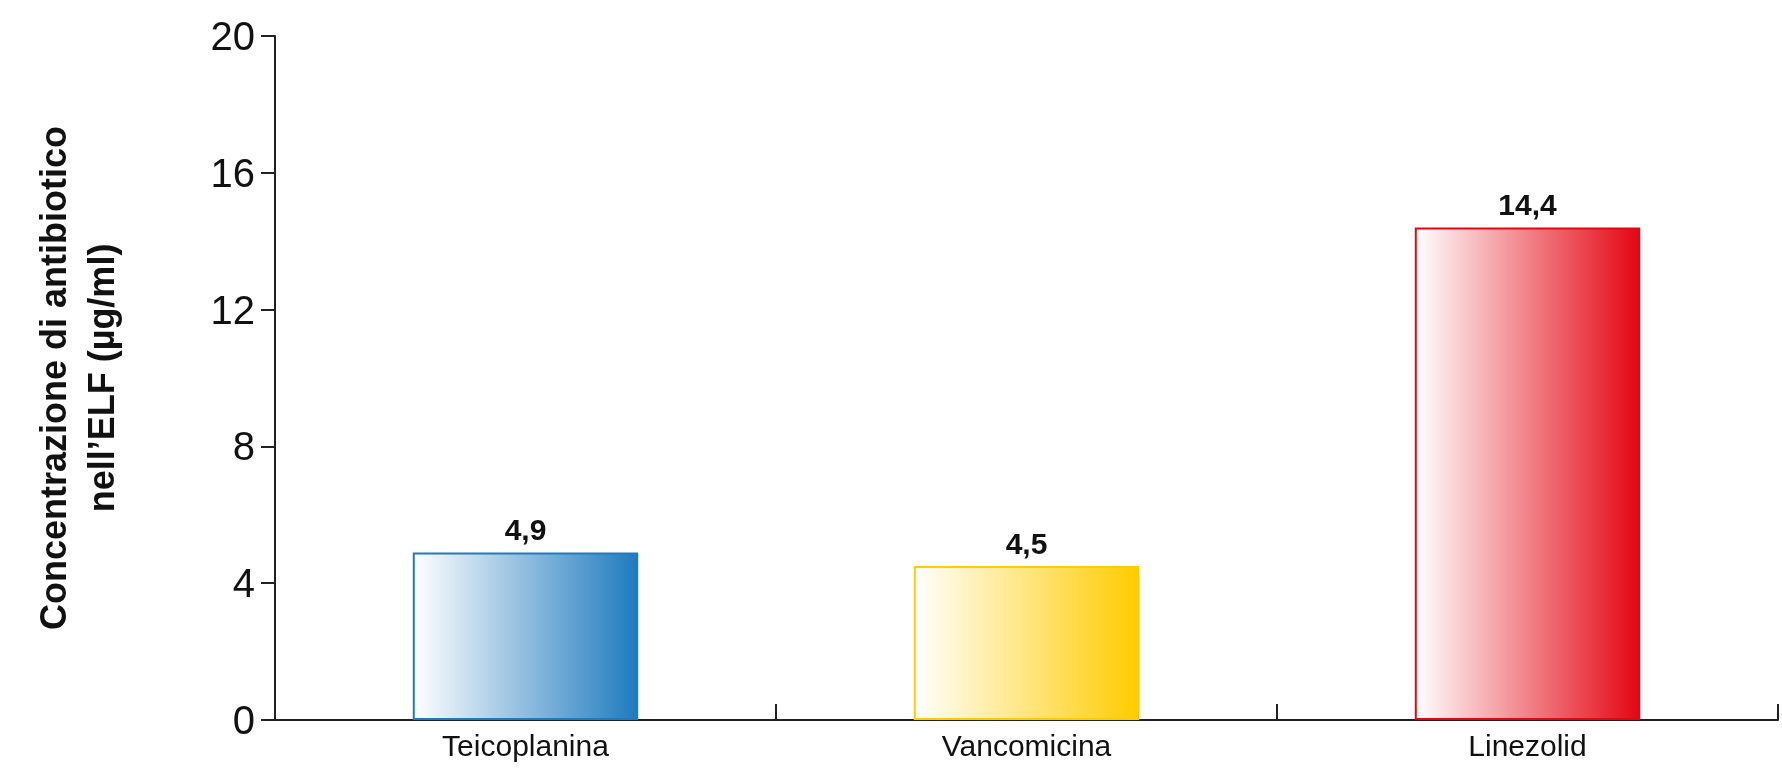 This screenshot has width=1782, height=777. Describe the element at coordinates (77, 378) in the screenshot. I see `y-axis-title: Concentrazione di antibiotico nell’ELF (µg/ml)` at that location.